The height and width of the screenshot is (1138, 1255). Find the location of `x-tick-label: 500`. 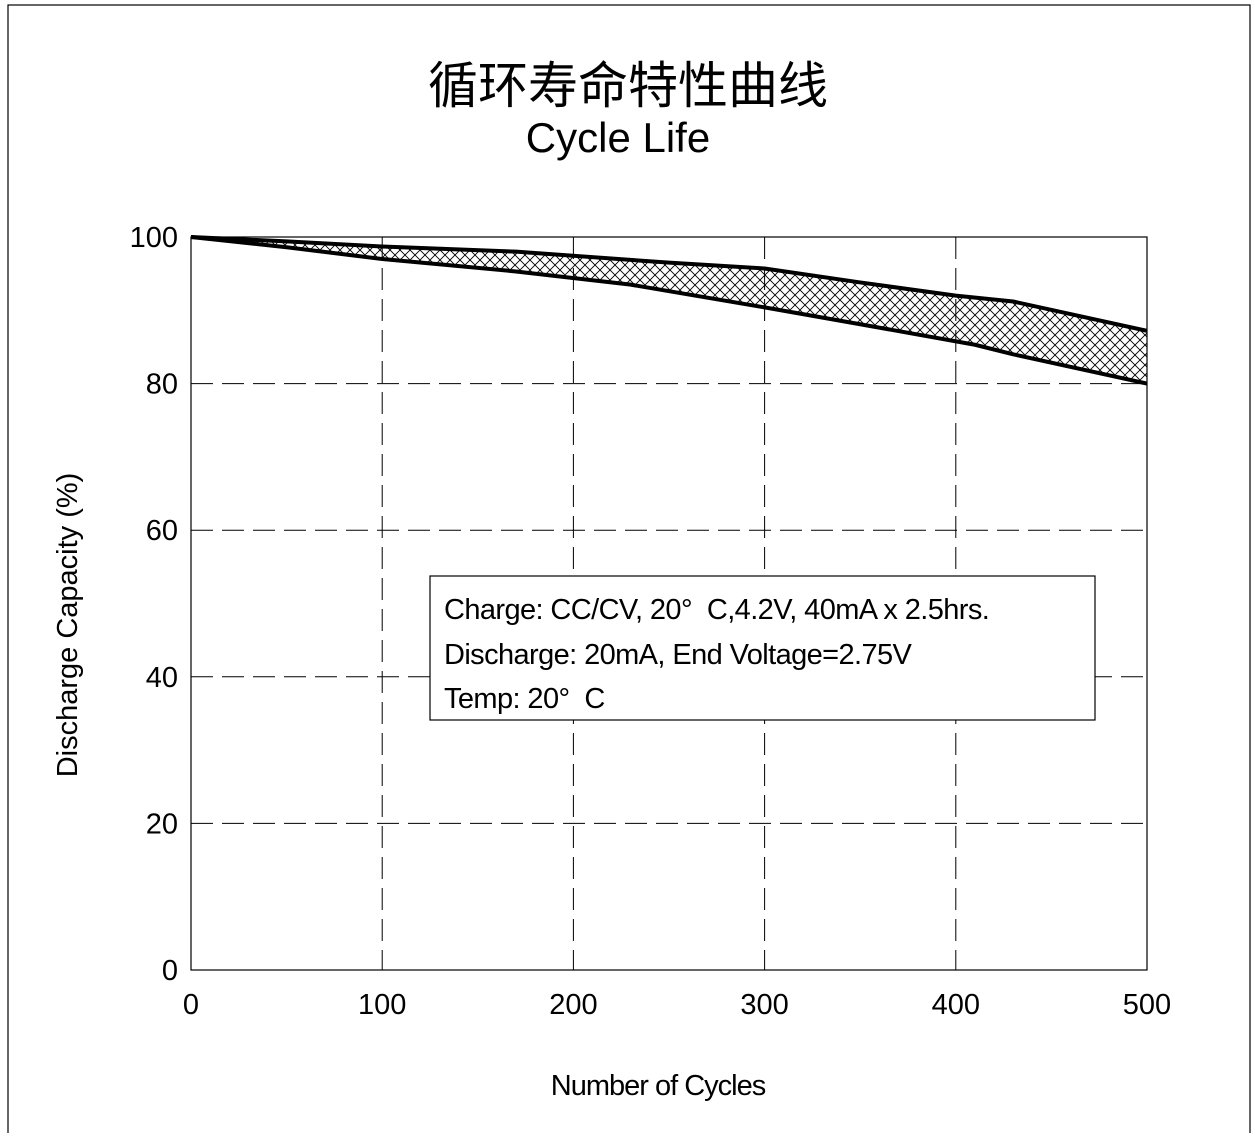

x-tick-label: 500 is located at coordinates (1147, 1005).